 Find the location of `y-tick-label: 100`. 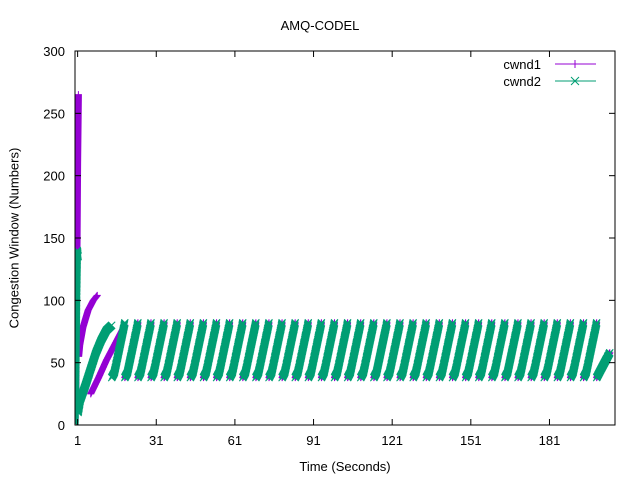

y-tick-label: 100 is located at coordinates (54, 300).